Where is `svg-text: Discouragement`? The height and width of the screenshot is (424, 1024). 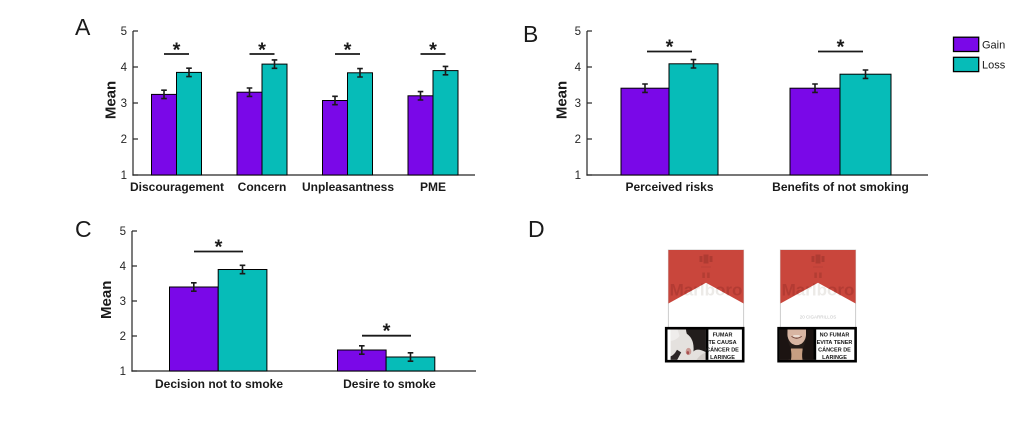 svg-text: Discouragement is located at coordinates (177, 187).